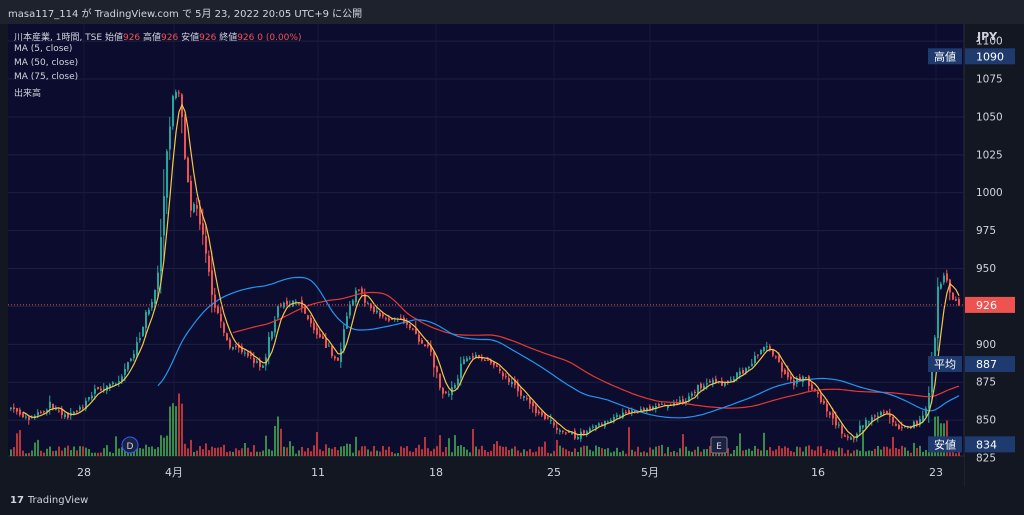  What do you see at coordinates (987, 36) in the screenshot?
I see `currency-label: JPY` at bounding box center [987, 36].